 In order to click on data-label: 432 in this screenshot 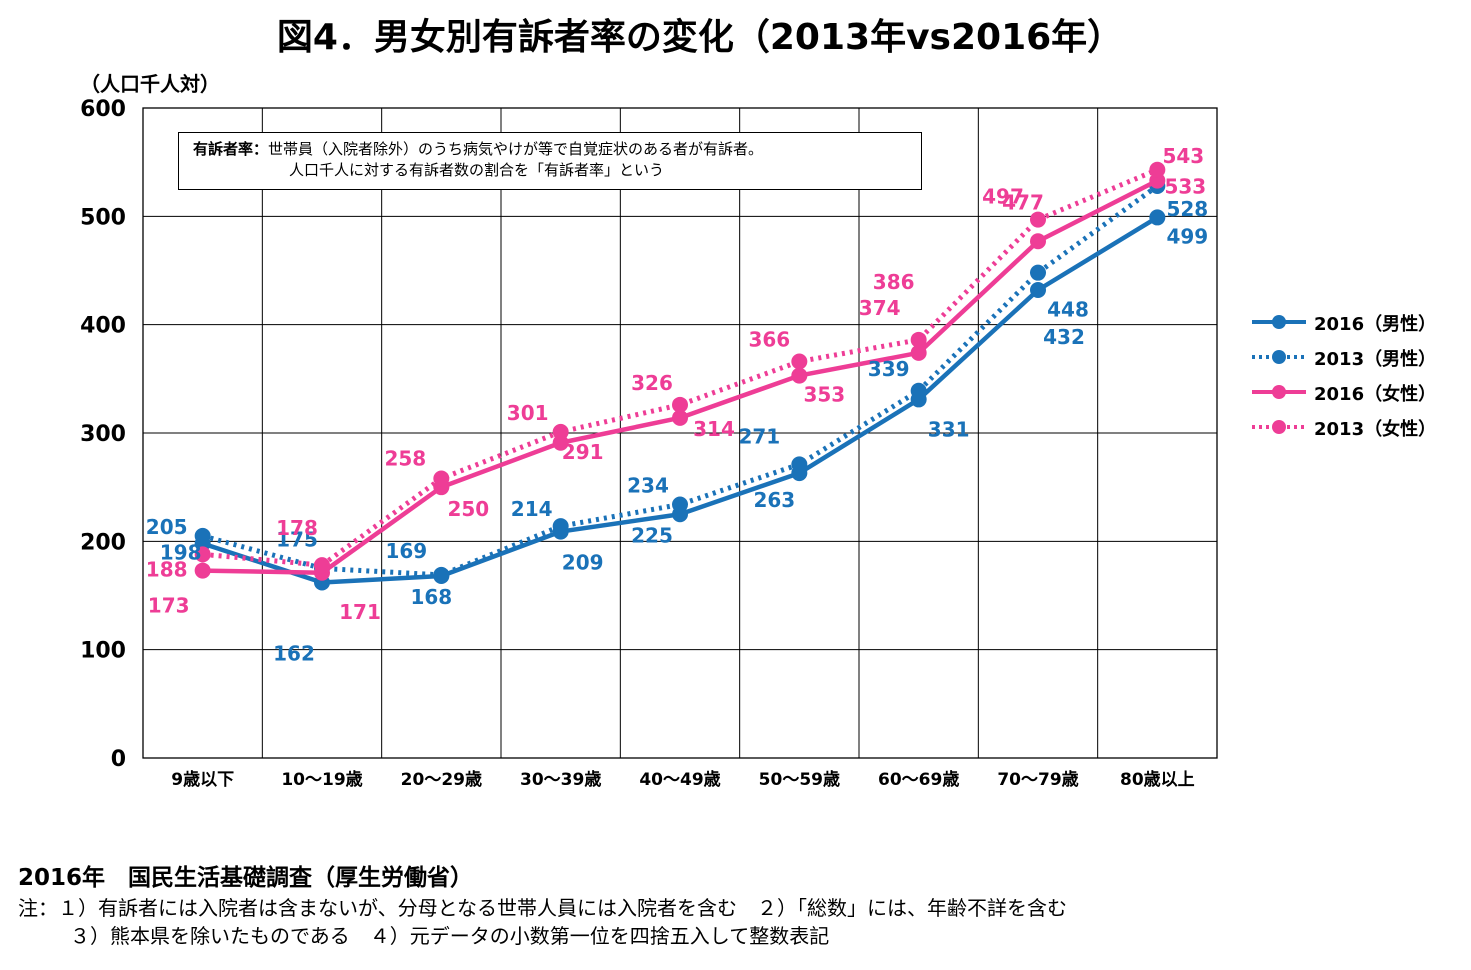, I will do `click(1064, 337)`.